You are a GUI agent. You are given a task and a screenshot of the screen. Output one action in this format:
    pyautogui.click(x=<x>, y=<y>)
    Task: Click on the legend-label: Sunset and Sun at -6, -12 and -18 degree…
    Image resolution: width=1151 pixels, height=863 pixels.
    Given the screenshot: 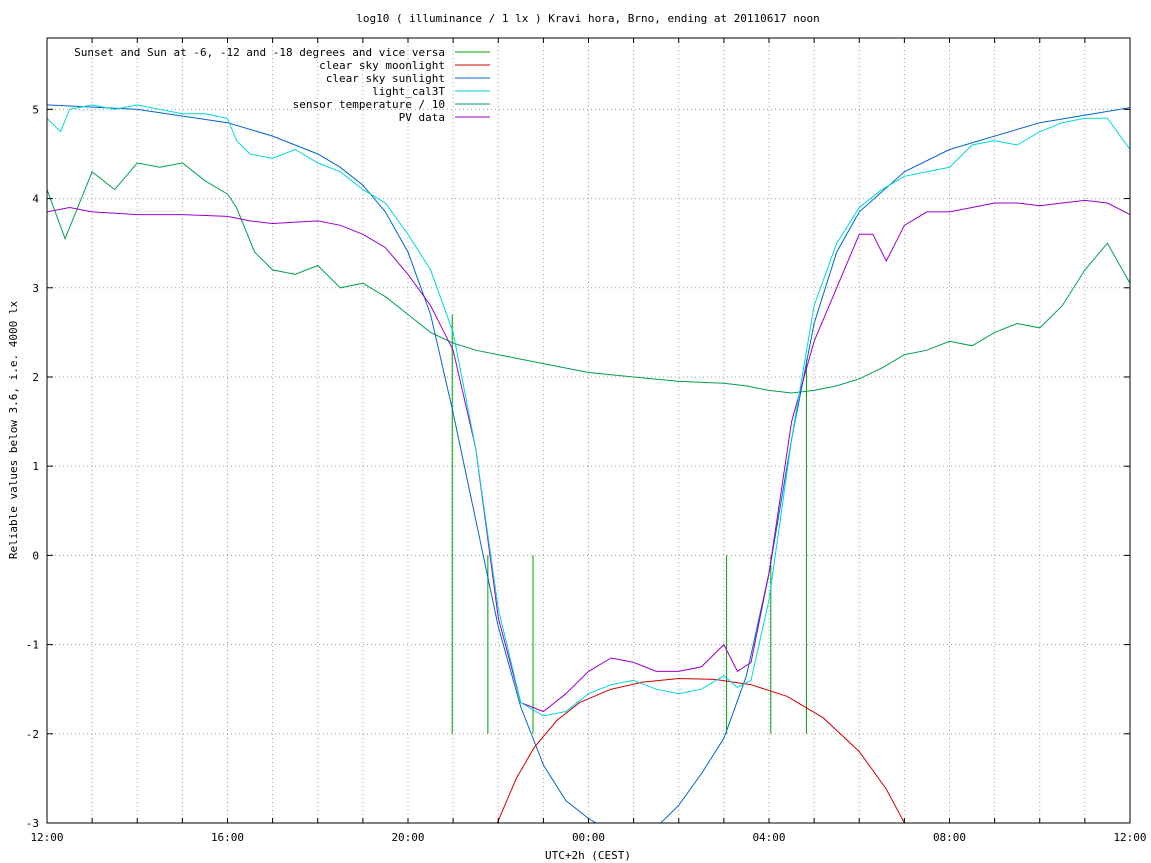 What is the action you would take?
    pyautogui.click(x=259, y=52)
    